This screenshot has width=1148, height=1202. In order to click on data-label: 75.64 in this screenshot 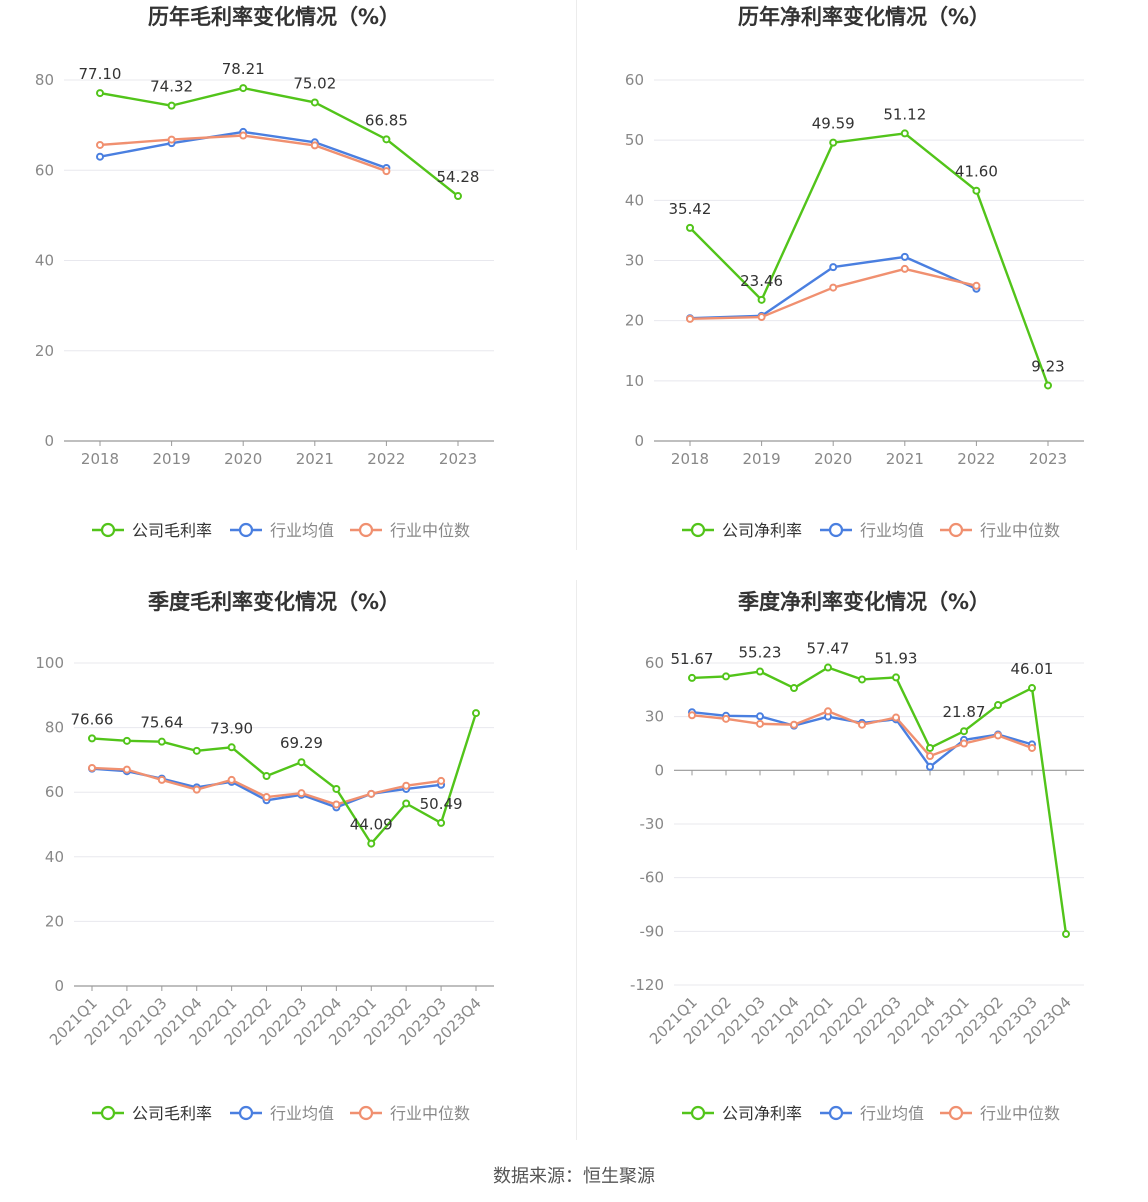, I will do `click(161, 723)`.